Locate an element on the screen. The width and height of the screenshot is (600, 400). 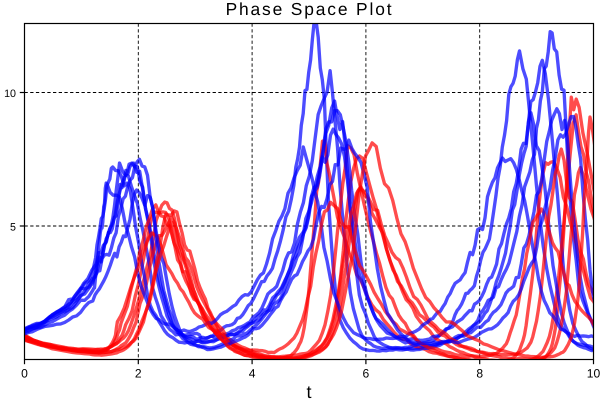
svg-text: 6 is located at coordinates (366, 374).